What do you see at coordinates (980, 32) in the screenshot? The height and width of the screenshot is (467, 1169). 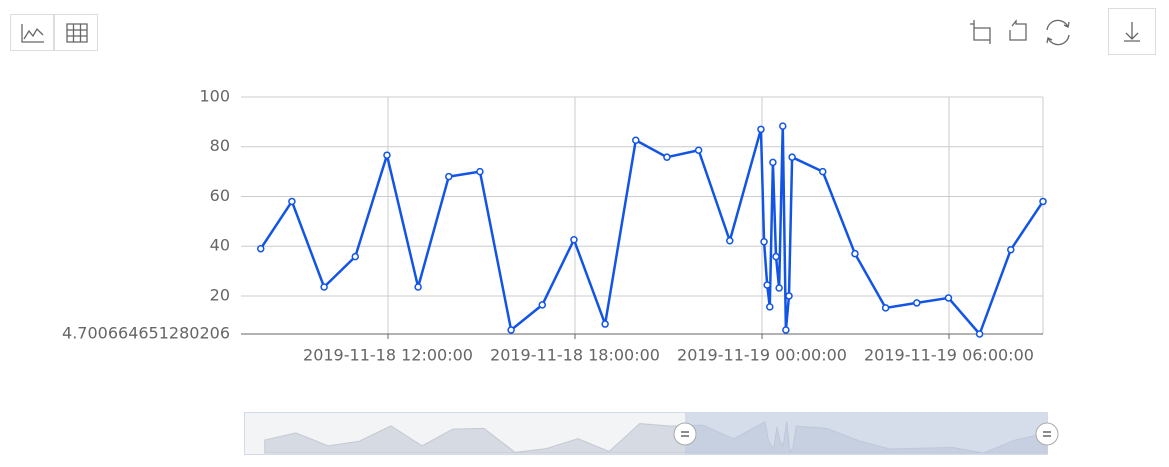 I see `zoom-icon` at bounding box center [980, 32].